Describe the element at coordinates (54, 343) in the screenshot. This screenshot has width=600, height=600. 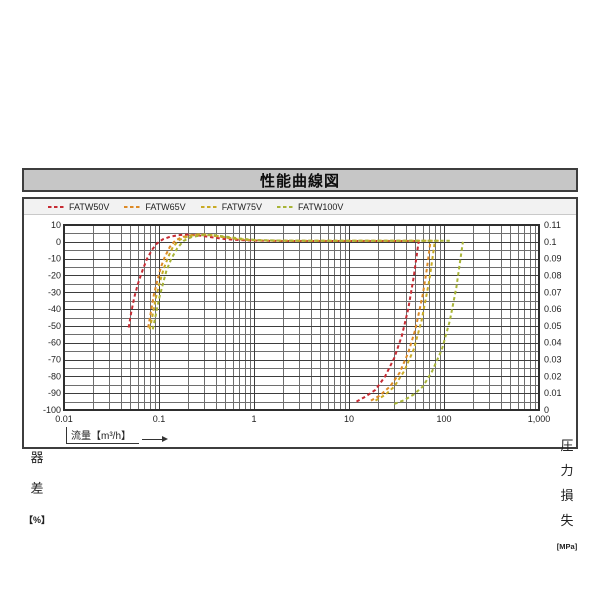
I see `tick-label: -60` at that location.